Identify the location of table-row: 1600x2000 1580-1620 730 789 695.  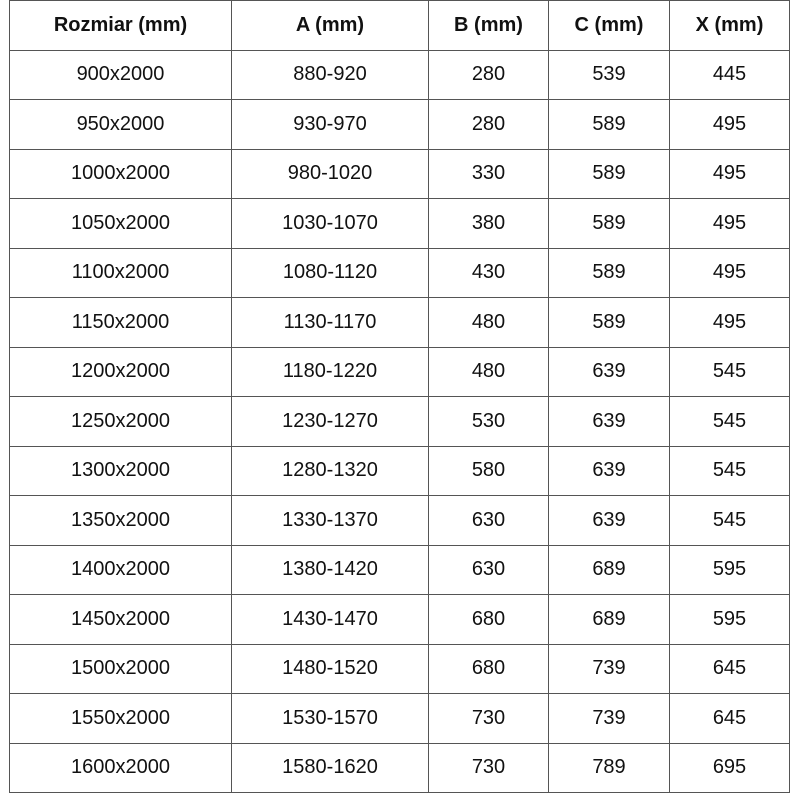
(399, 767).